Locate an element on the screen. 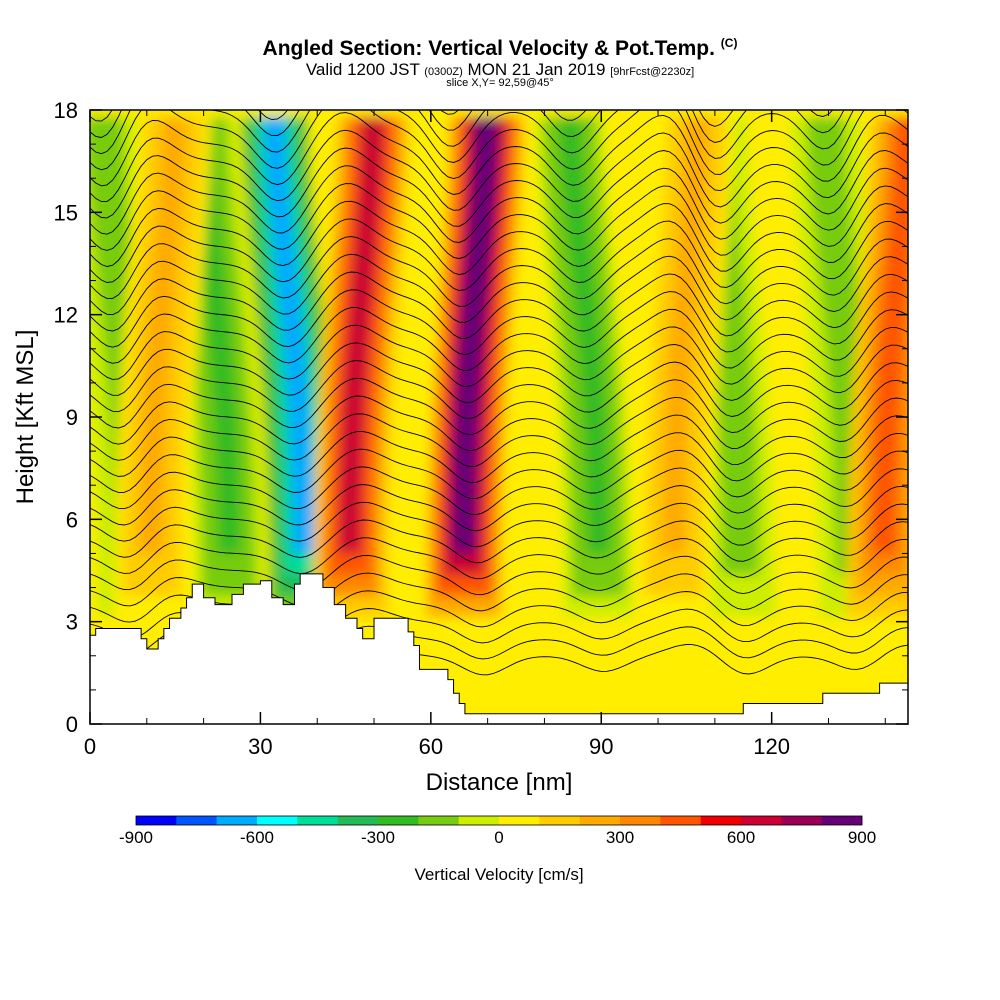  colorbar-tick-label: -300 is located at coordinates (378, 837).